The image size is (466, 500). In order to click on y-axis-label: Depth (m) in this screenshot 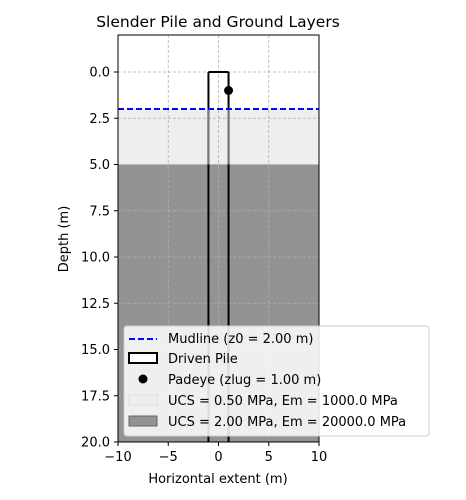, I will do `click(64, 239)`.